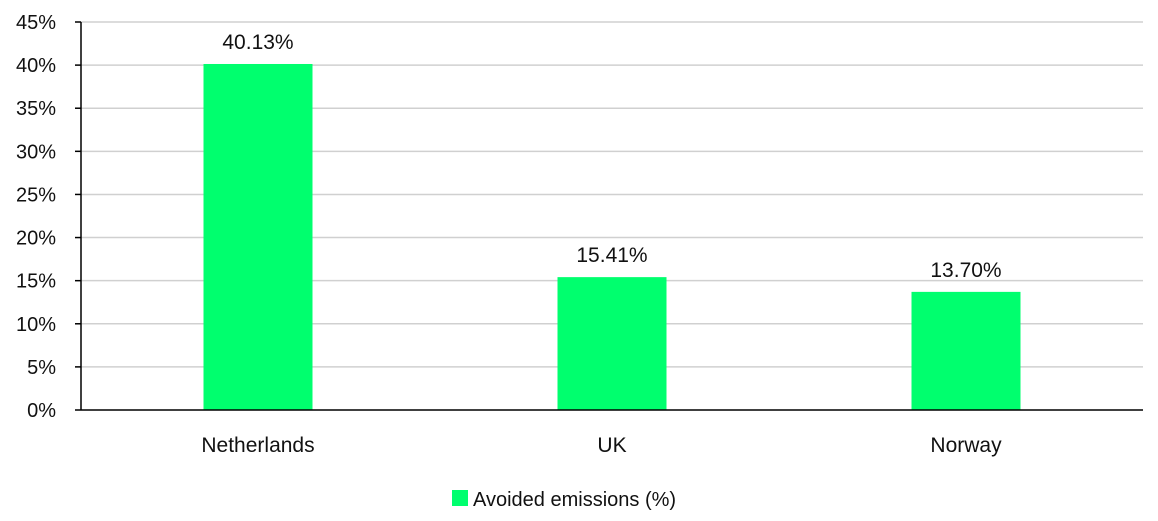 The width and height of the screenshot is (1158, 521). I want to click on x-tick-label: Netherlands, so click(257, 445).